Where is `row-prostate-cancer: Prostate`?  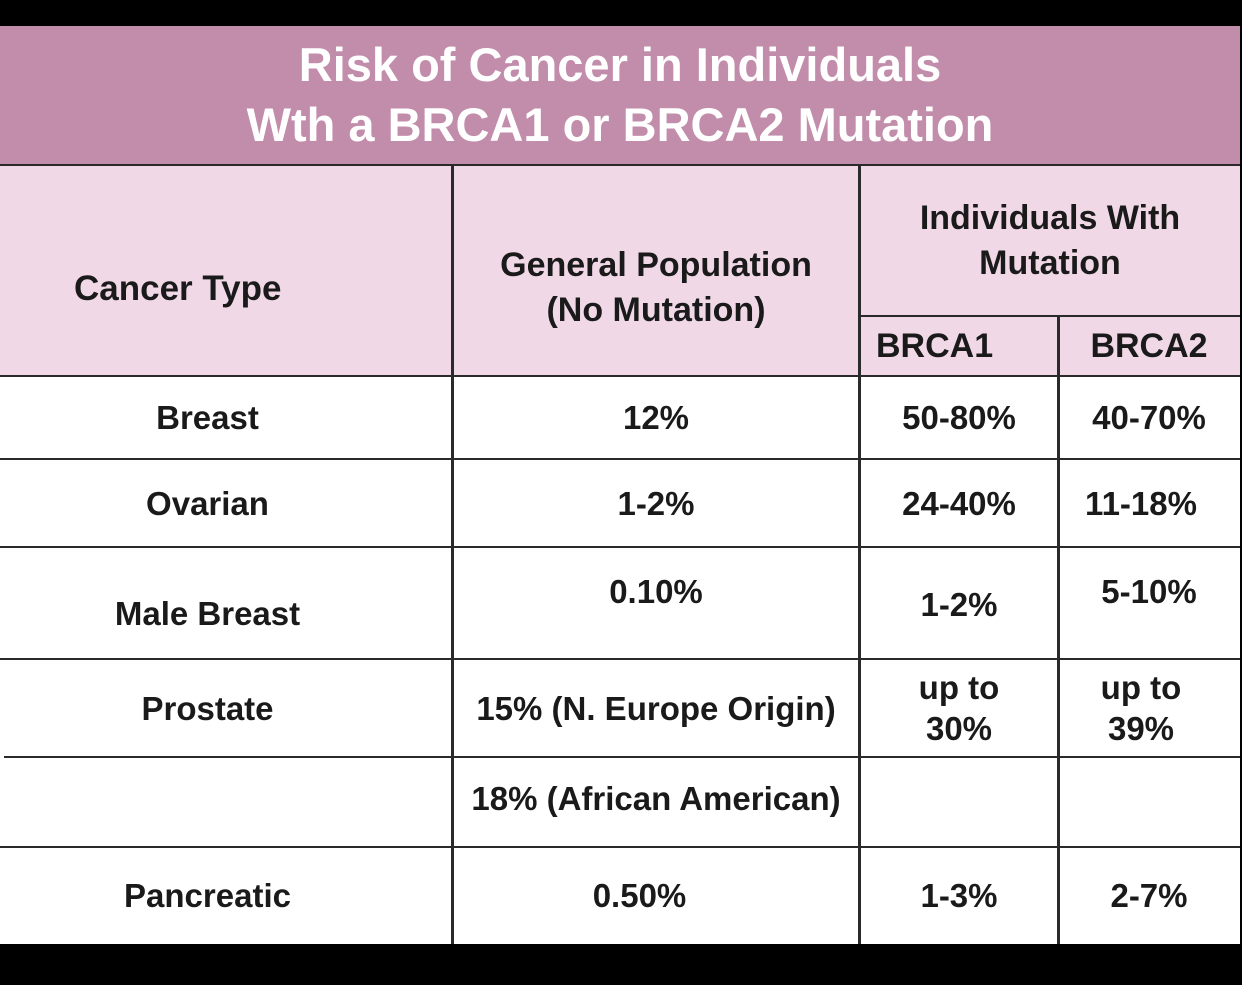
row-prostate-cancer: Prostate is located at coordinates (207, 708).